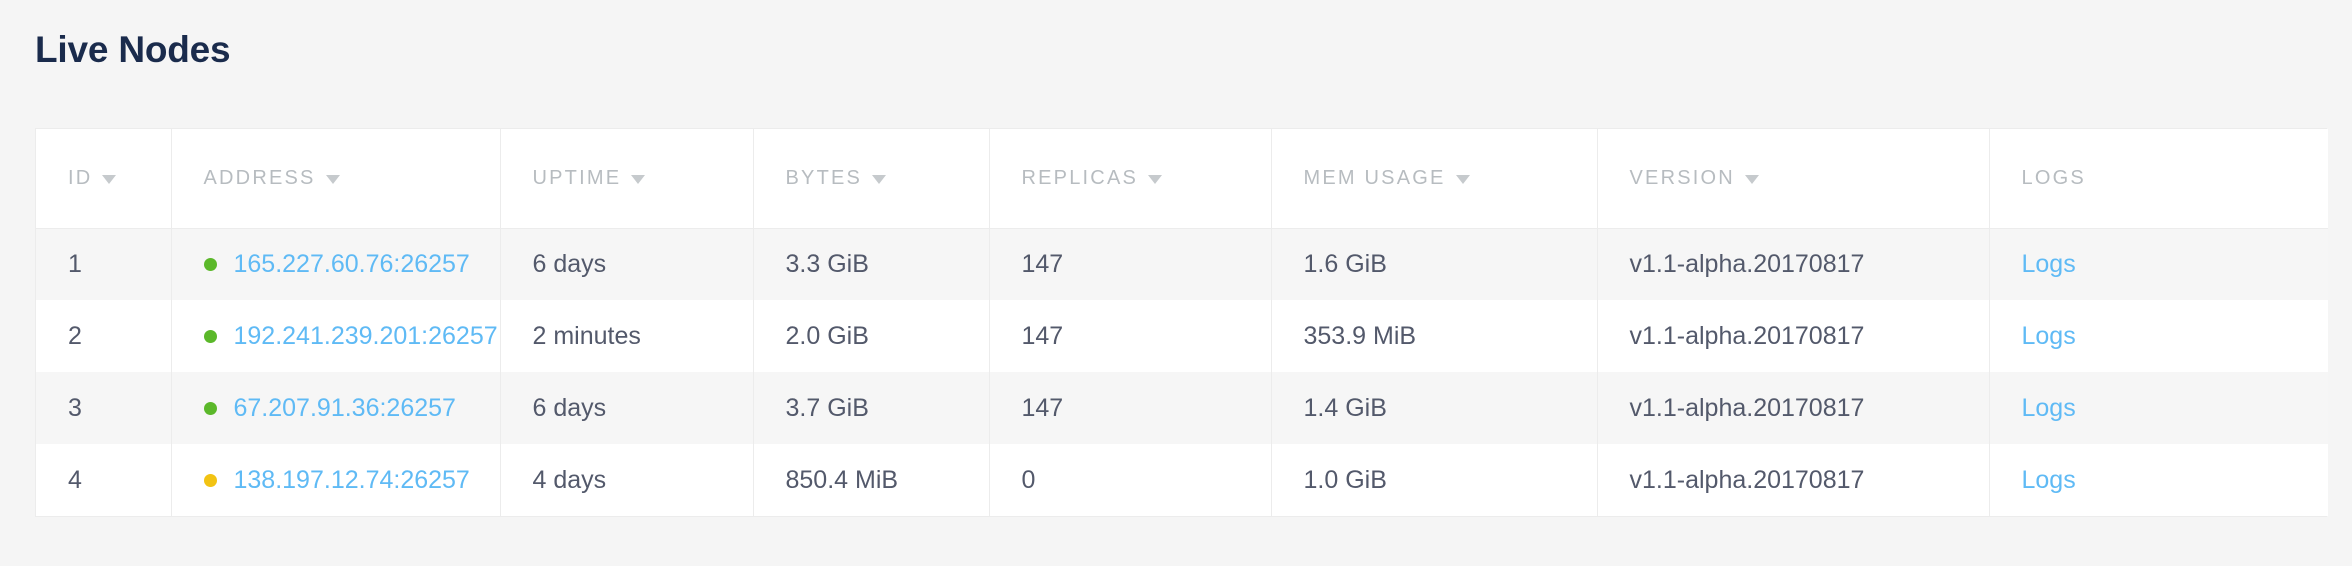 The image size is (2352, 566). I want to click on cell-address: 138.197.12.74:26257, so click(335, 480).